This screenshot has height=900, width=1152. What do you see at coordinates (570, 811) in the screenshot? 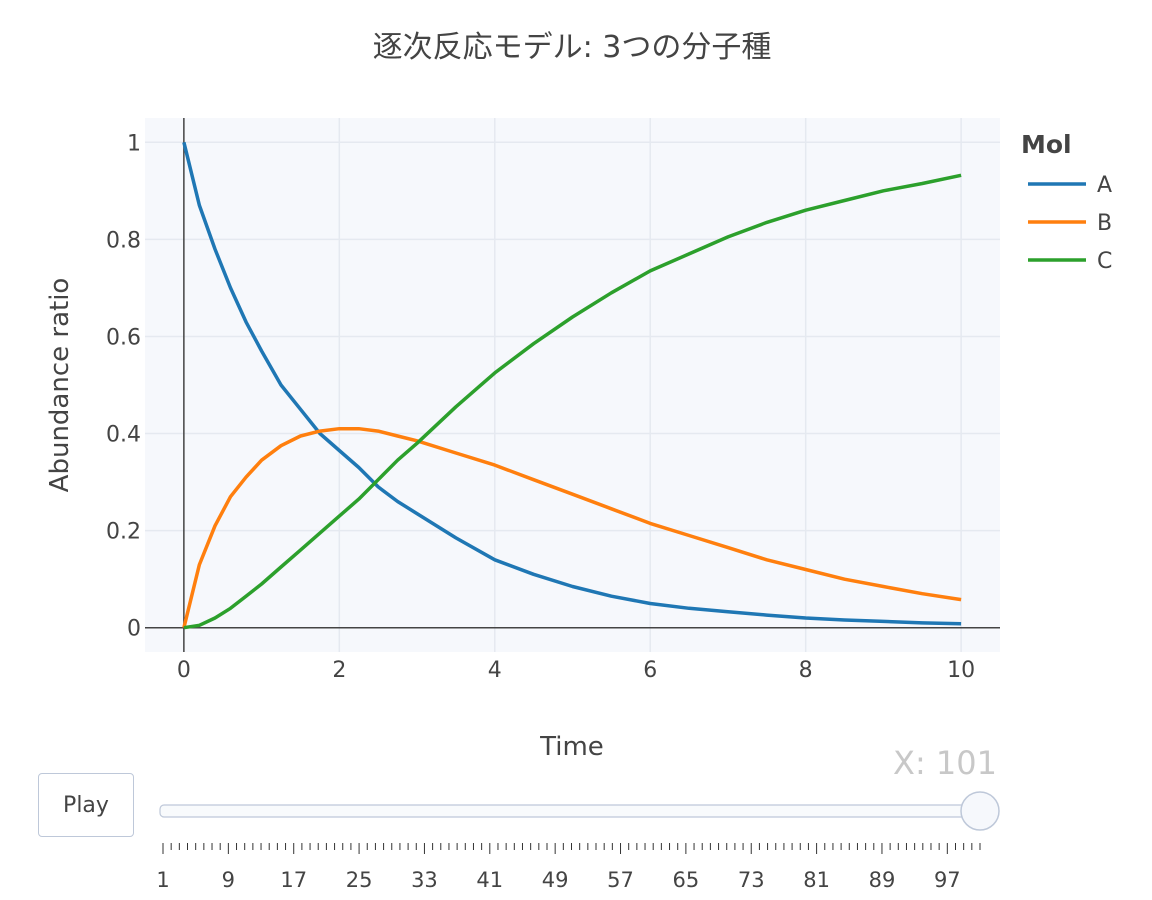
I see `slider-rail` at bounding box center [570, 811].